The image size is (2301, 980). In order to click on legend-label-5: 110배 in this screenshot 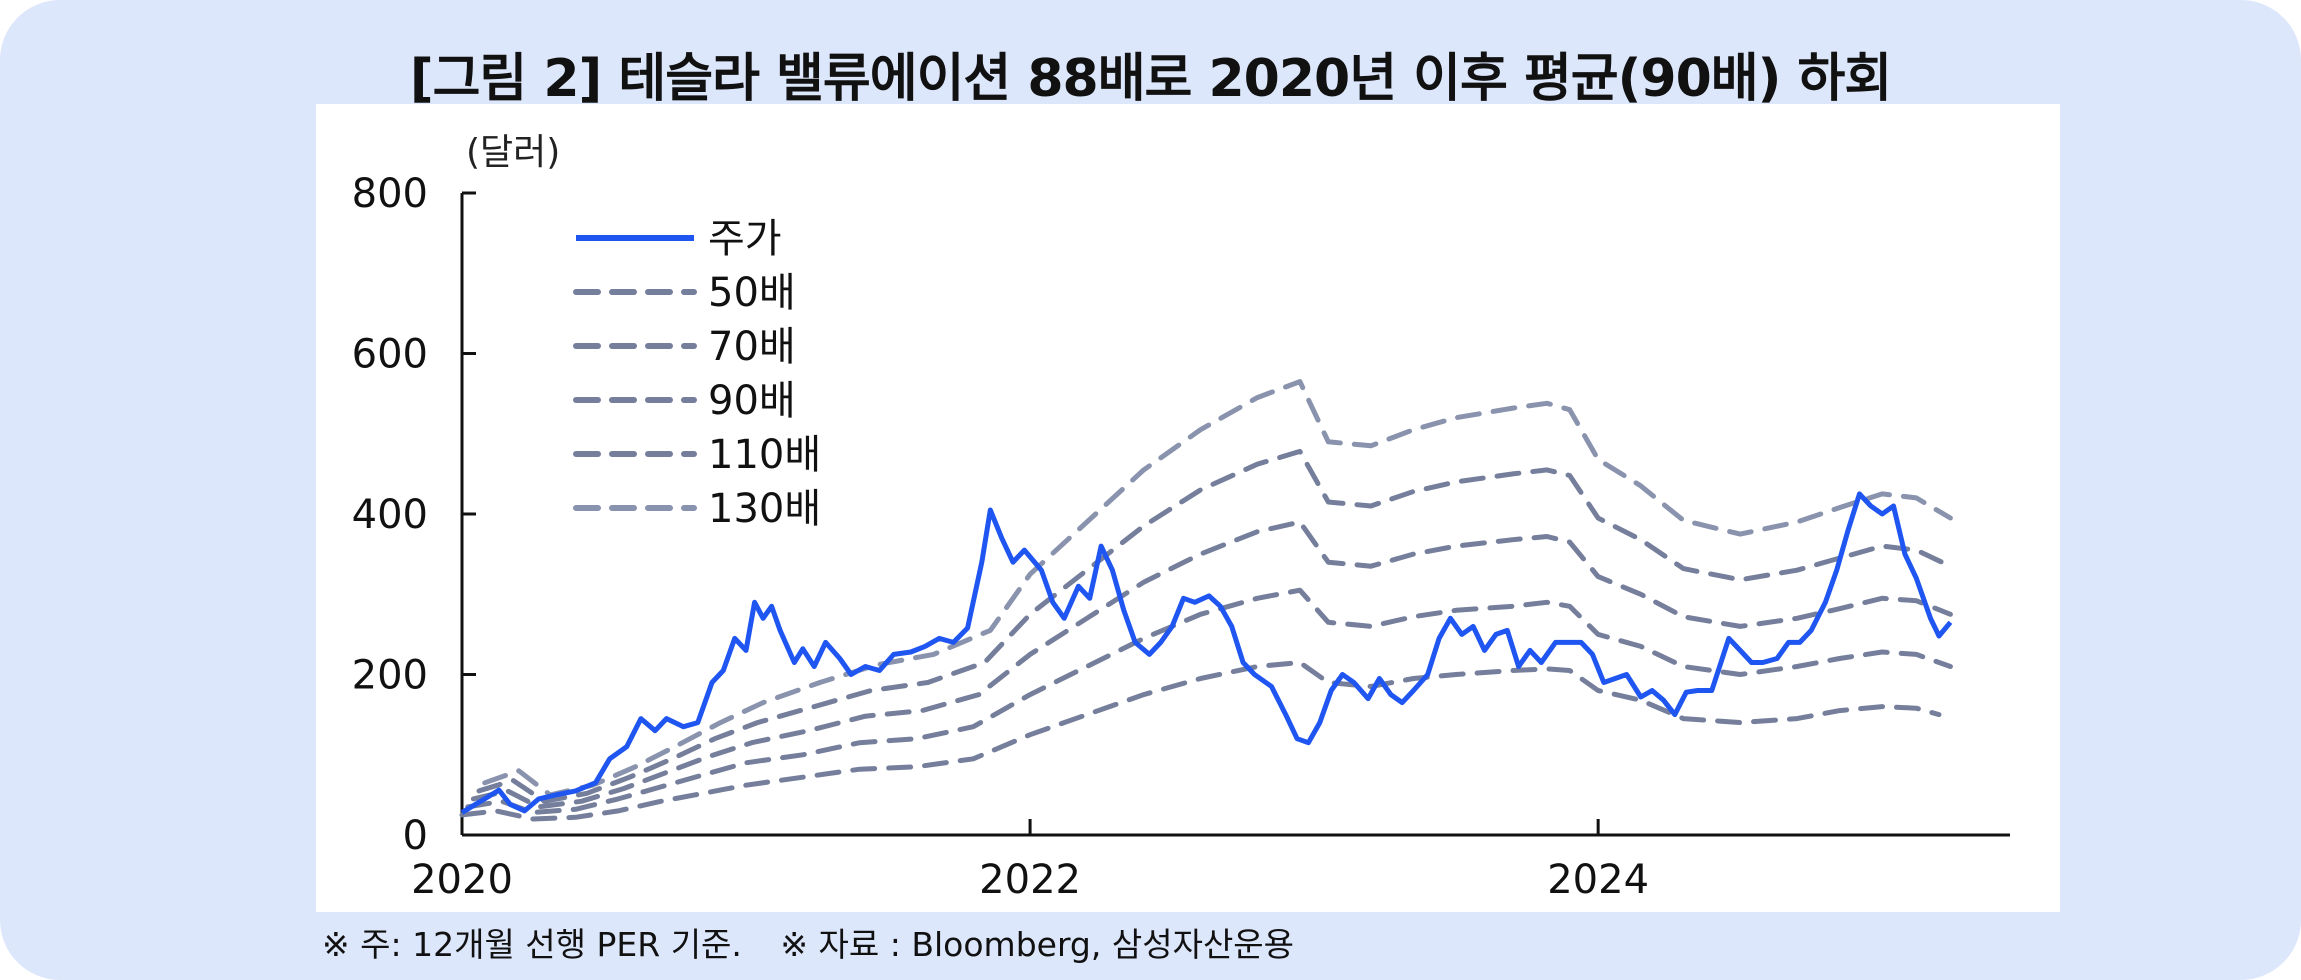, I will do `click(764, 455)`.